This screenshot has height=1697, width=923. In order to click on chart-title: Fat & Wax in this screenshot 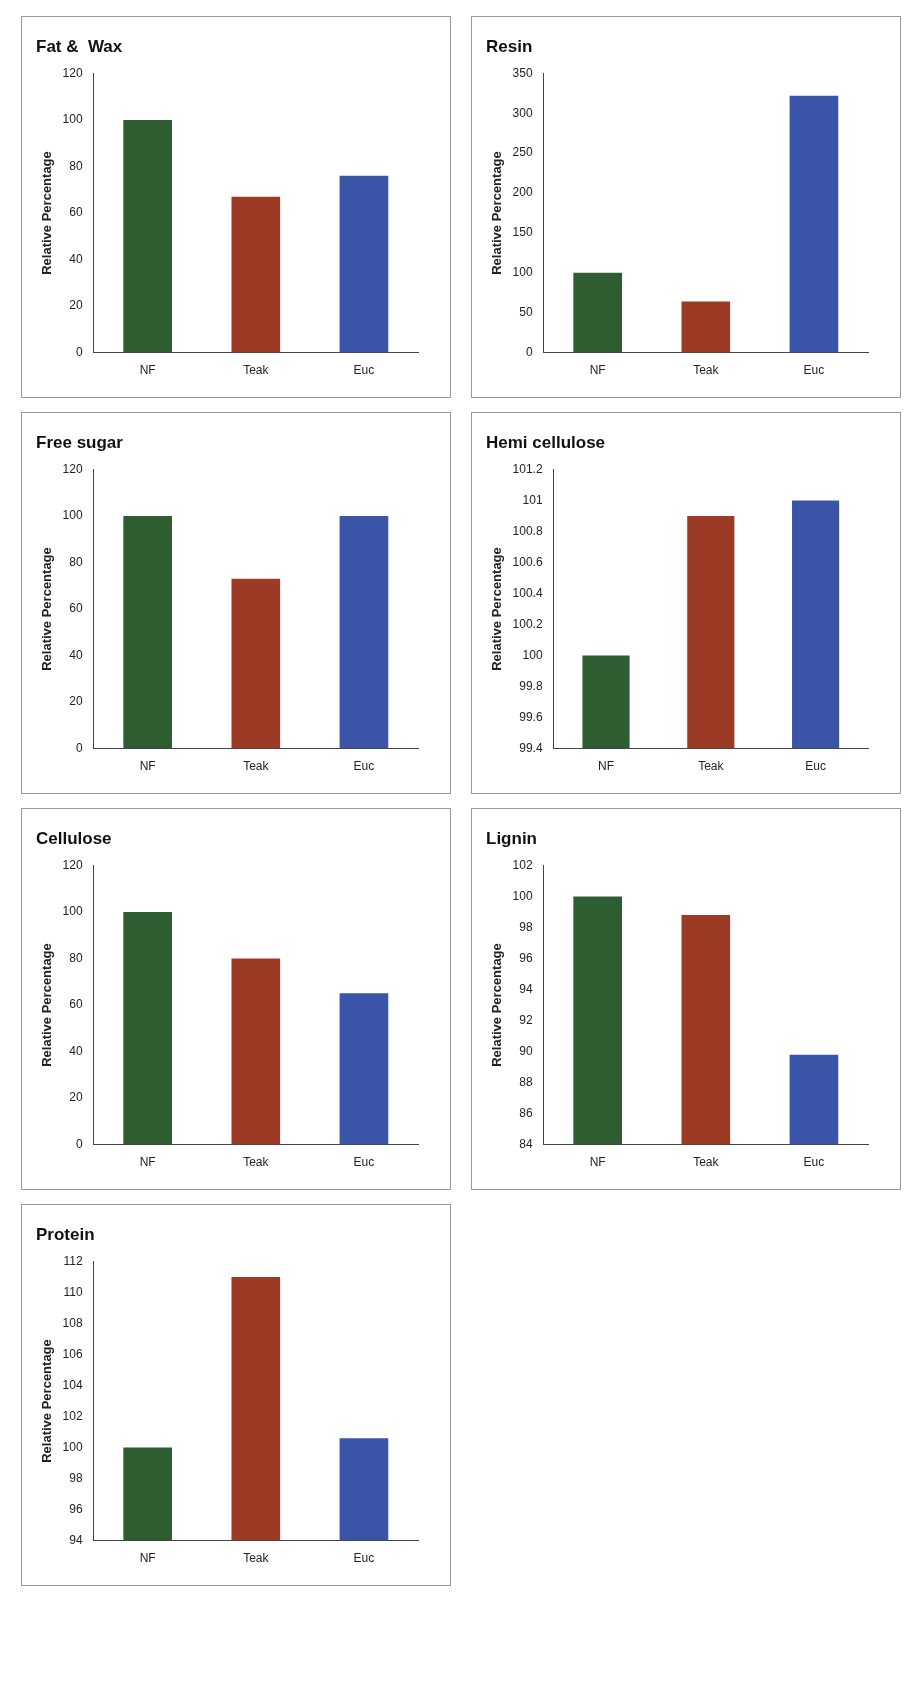, I will do `click(79, 46)`.